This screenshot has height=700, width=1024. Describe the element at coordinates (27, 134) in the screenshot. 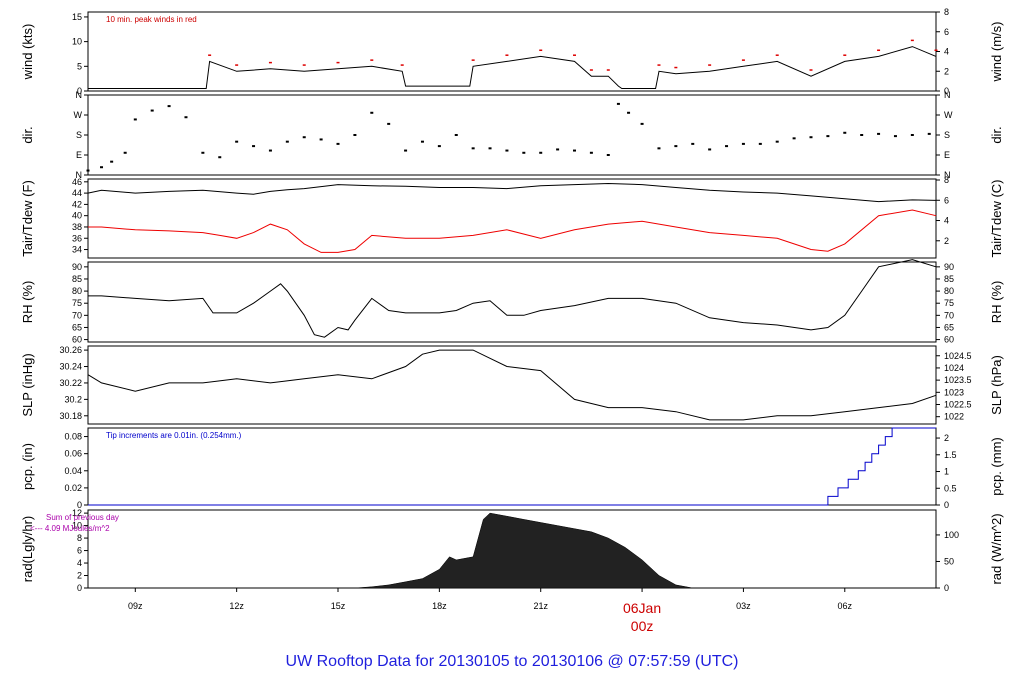

I see `y-axis-label: dir.` at that location.